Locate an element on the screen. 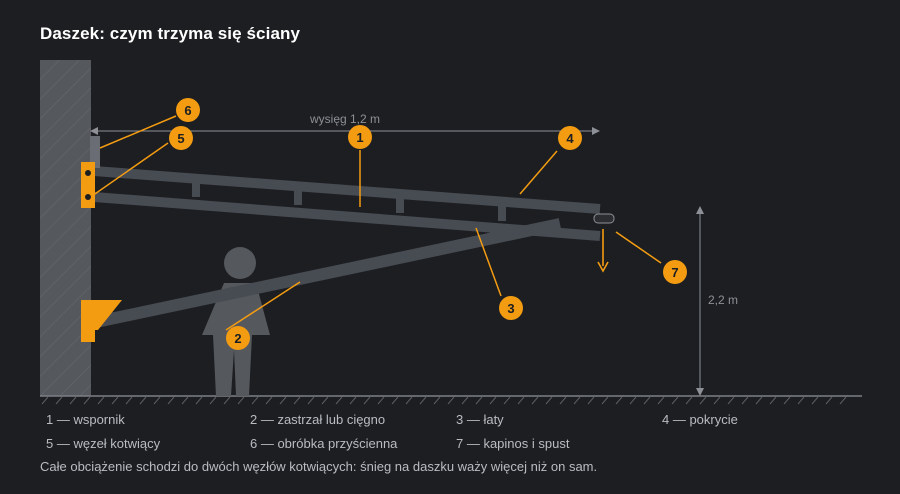  svg-text: 3 is located at coordinates (510, 308).